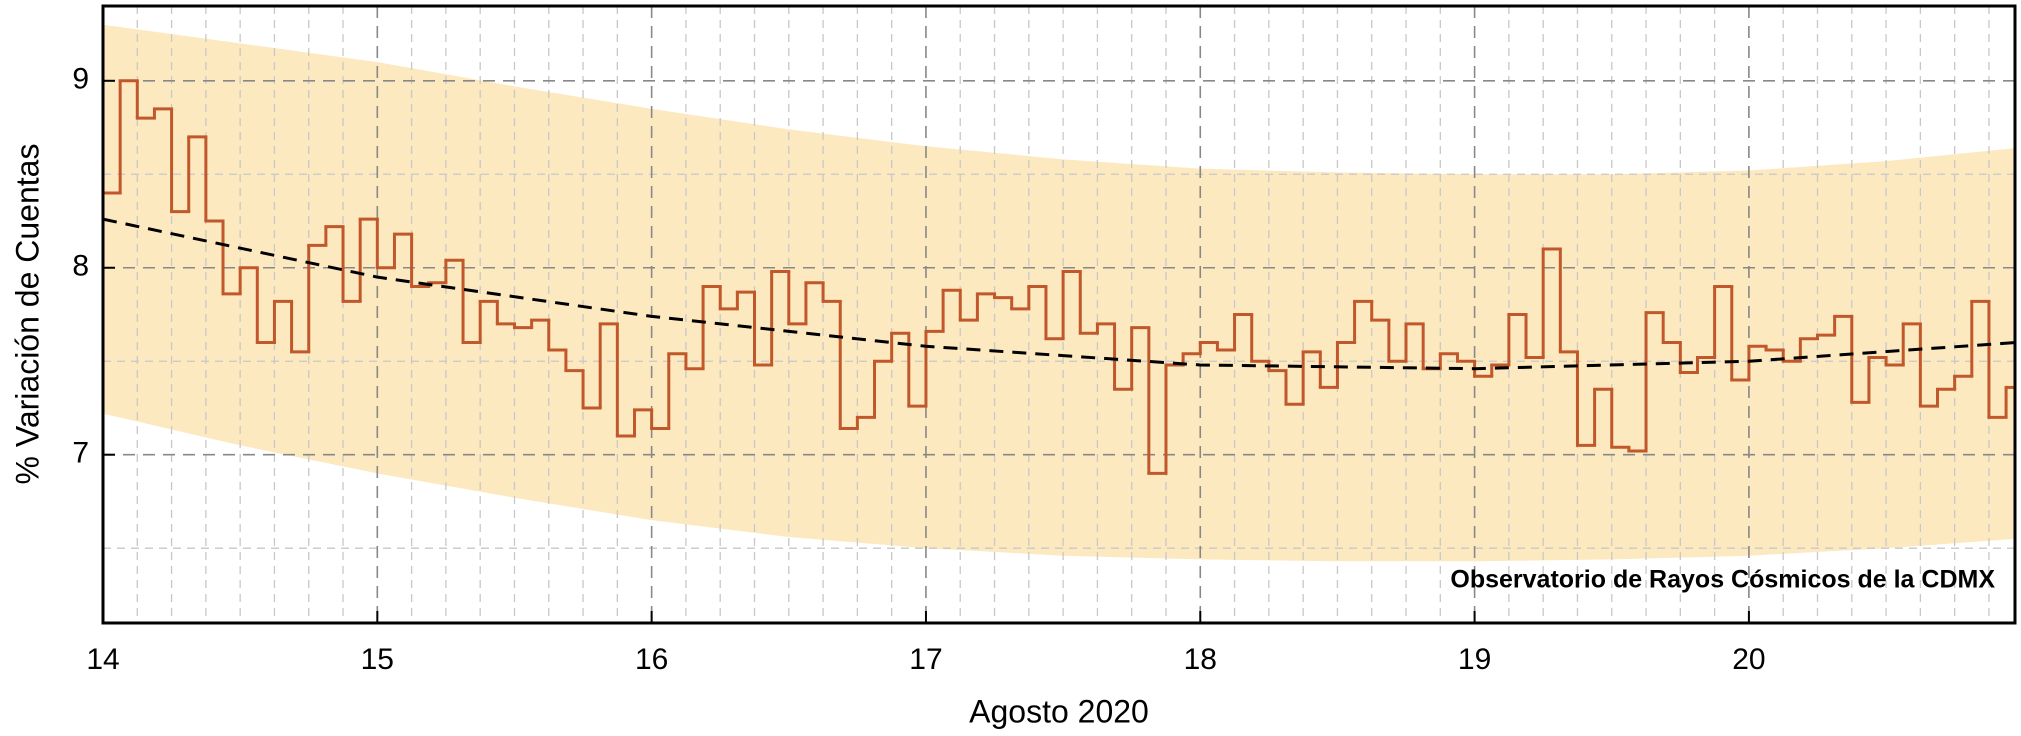  I want to click on x-axis-label: Agosto 2020, so click(1059, 711).